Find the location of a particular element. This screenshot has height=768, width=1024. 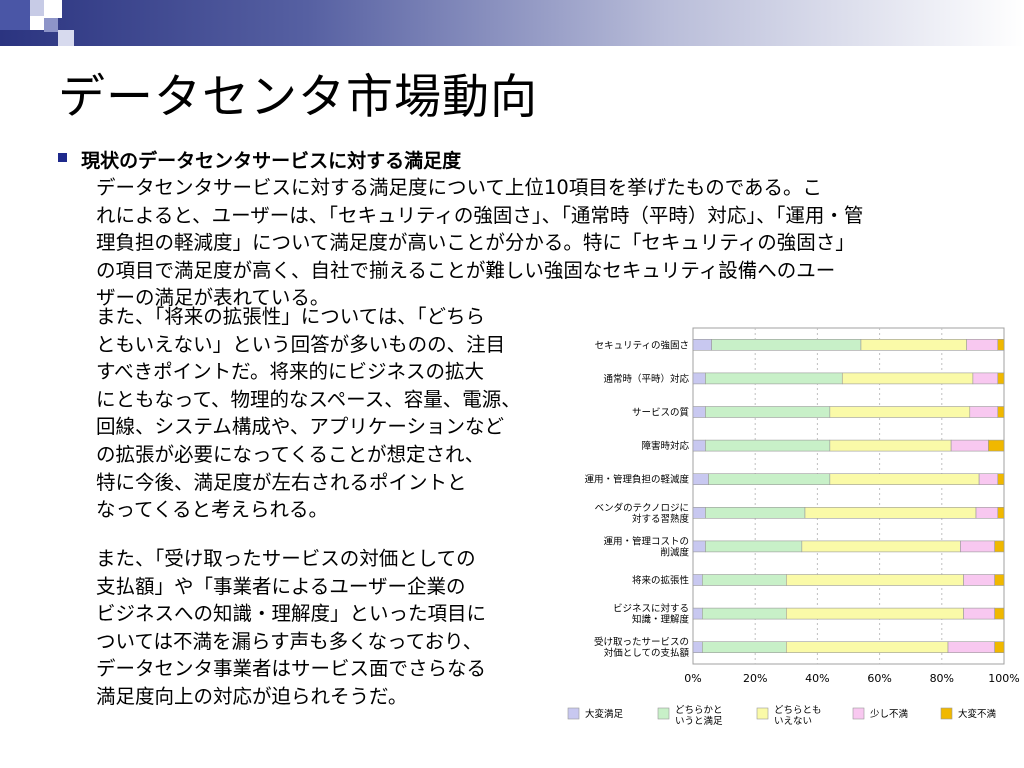

category-label: セキュリティの強固さ is located at coordinates (642, 345).